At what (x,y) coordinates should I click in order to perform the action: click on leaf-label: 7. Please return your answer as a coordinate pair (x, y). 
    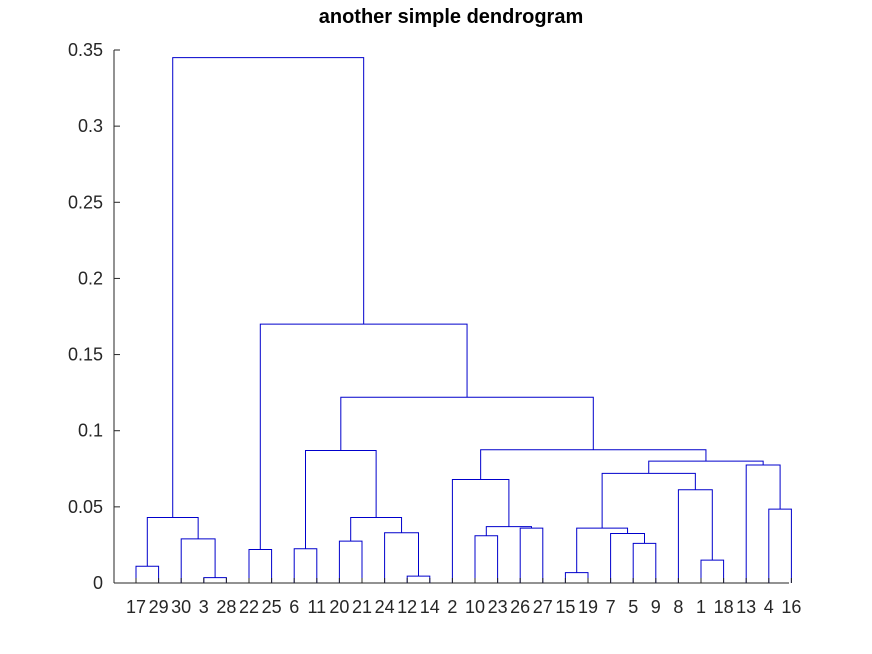
    Looking at the image, I should click on (611, 607).